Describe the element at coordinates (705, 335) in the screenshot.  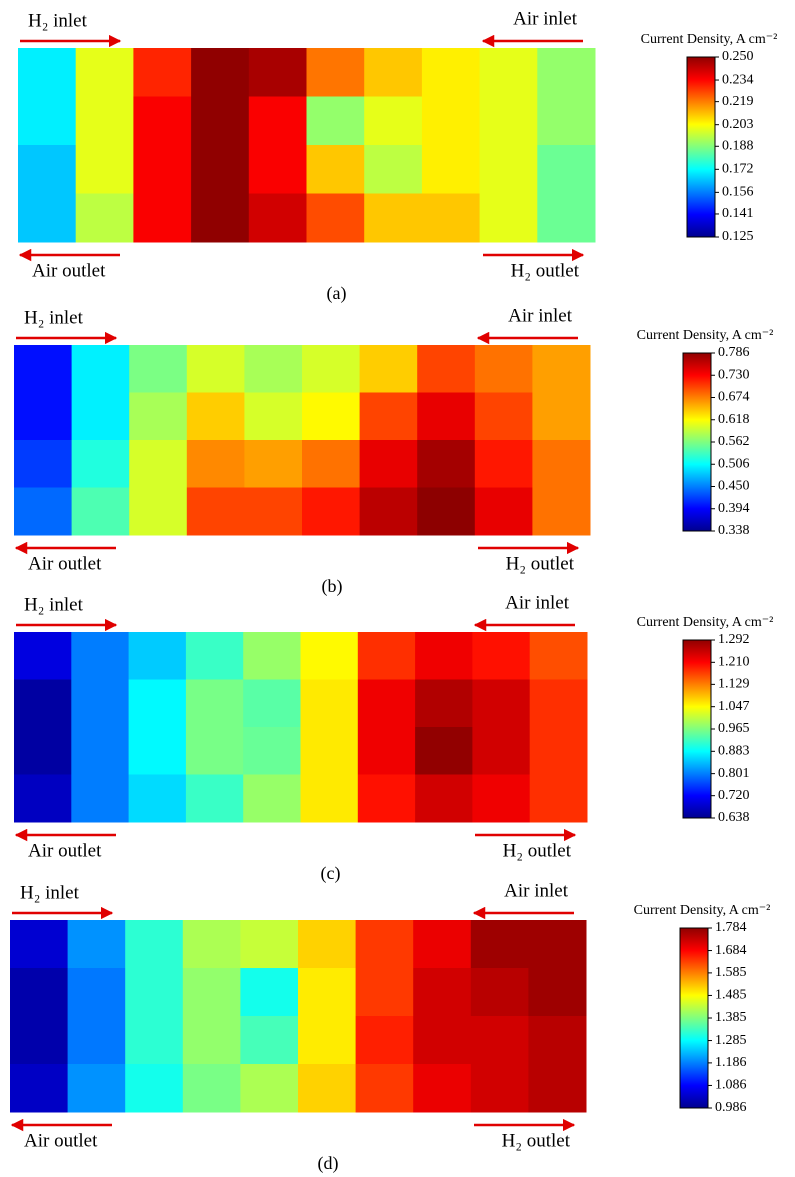
I see `colorbar-title: Current Density, A cm⁻²` at that location.